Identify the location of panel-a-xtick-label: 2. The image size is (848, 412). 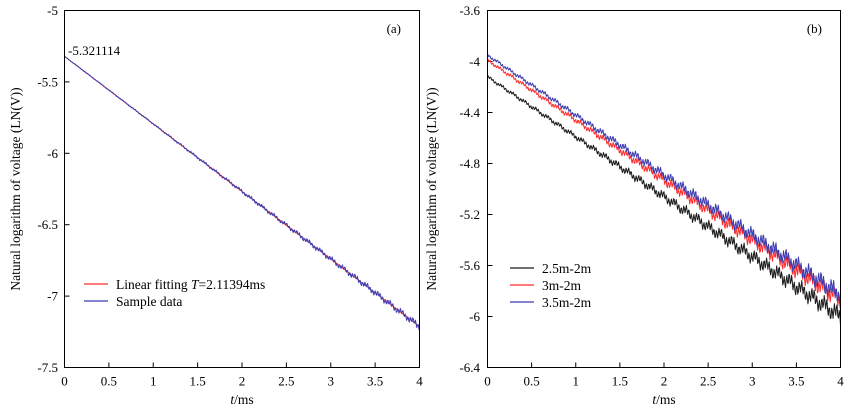
(242, 381).